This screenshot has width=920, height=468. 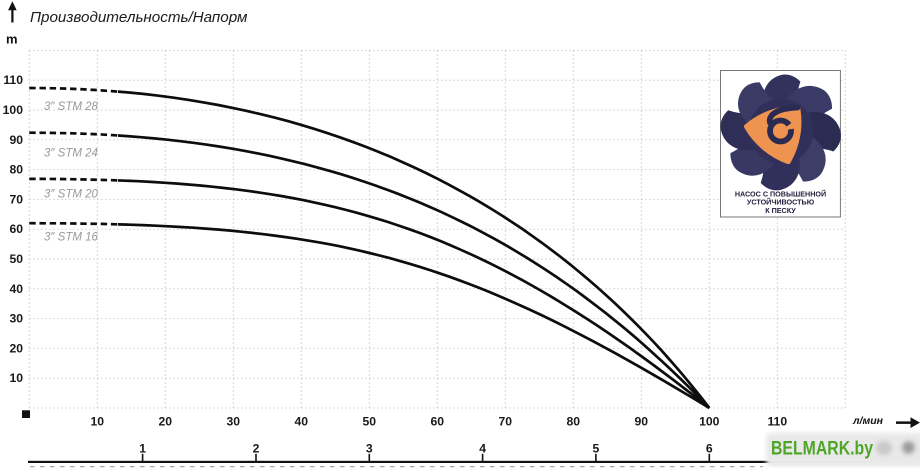 What do you see at coordinates (12, 39) in the screenshot?
I see `svg-text: m` at bounding box center [12, 39].